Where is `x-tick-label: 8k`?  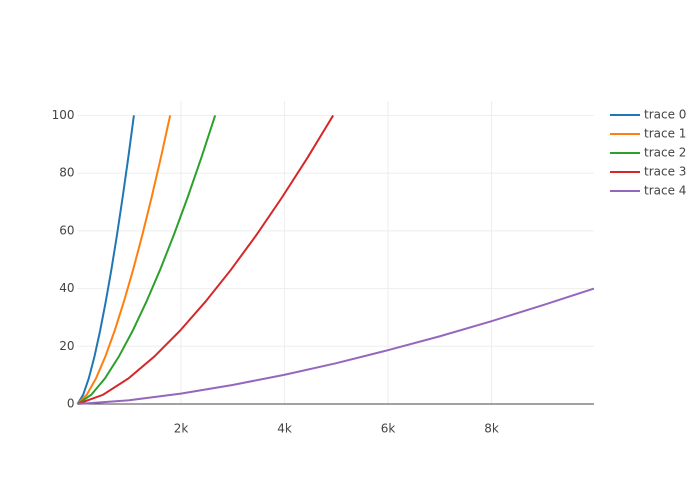
x-tick-label: 8k is located at coordinates (491, 429).